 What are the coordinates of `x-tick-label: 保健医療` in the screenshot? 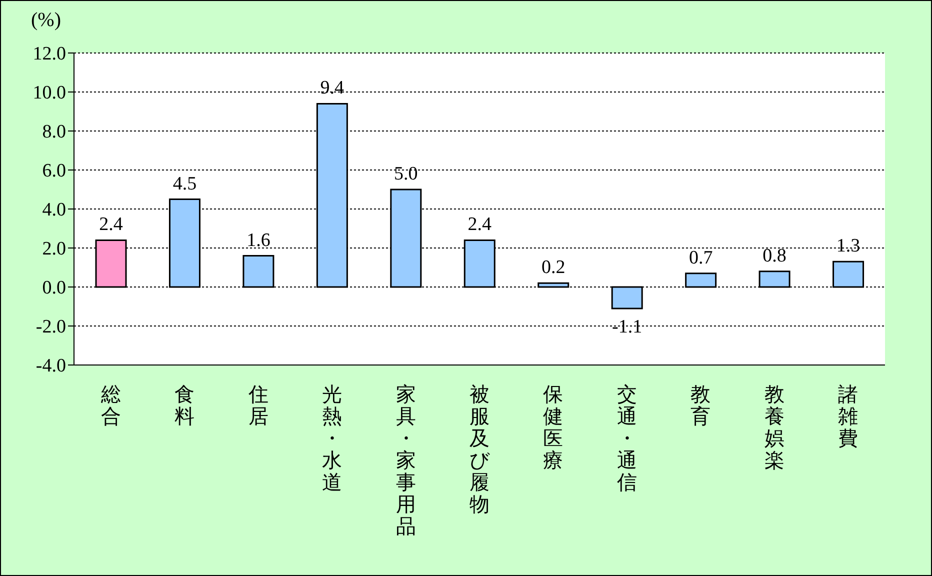 It's located at (553, 428).